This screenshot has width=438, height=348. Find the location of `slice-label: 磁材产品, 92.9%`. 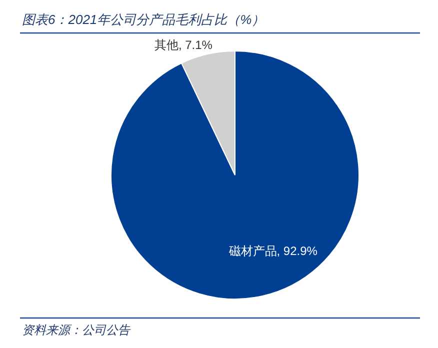

slice-label: 磁材产品, 92.9% is located at coordinates (273, 251).